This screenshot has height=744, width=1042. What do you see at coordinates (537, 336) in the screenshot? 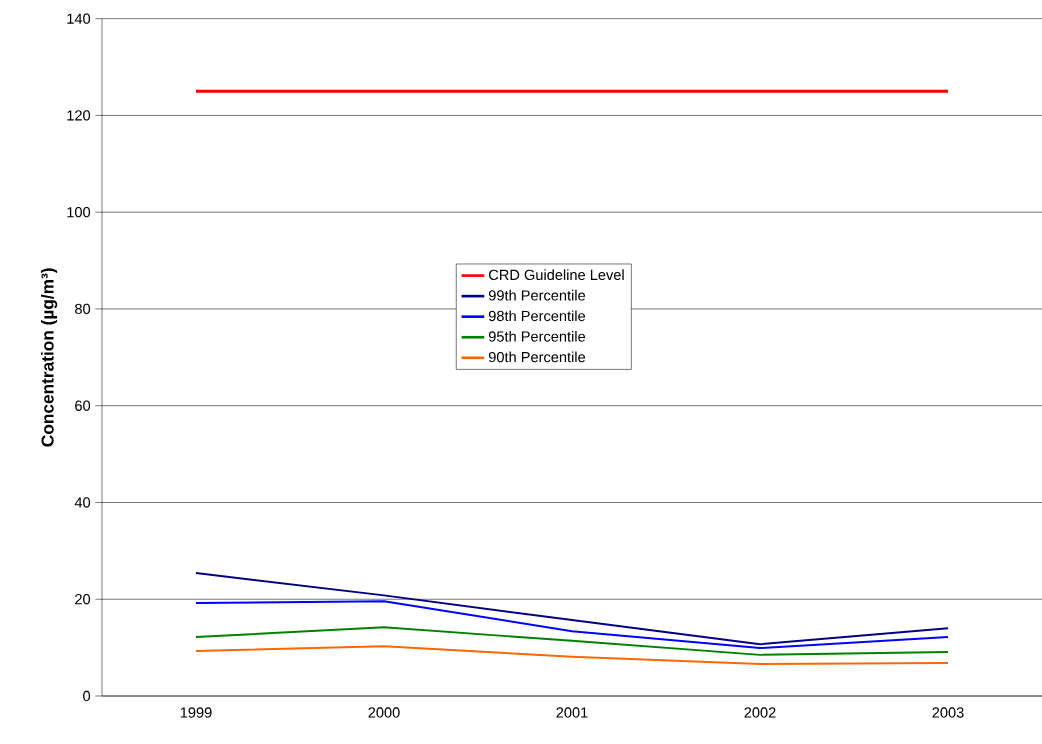
I see `legend-label: 95th Percentile` at bounding box center [537, 336].